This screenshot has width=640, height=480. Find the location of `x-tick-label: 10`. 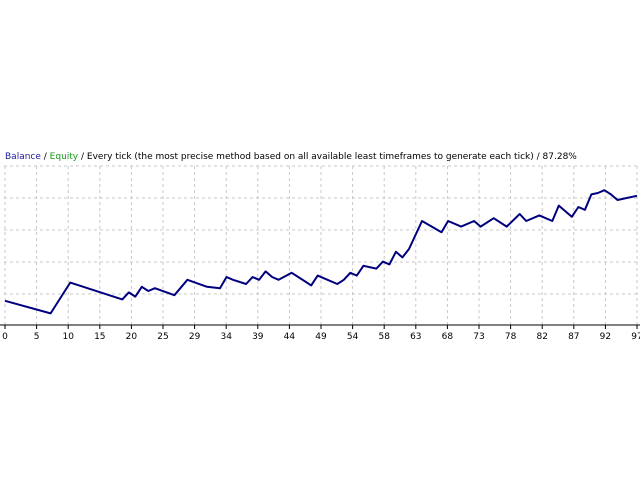

x-tick-label: 10 is located at coordinates (68, 337).